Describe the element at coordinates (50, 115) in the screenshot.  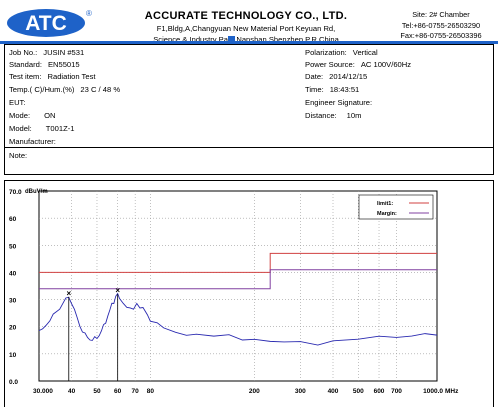
I see `mode-value: ON` at that location.